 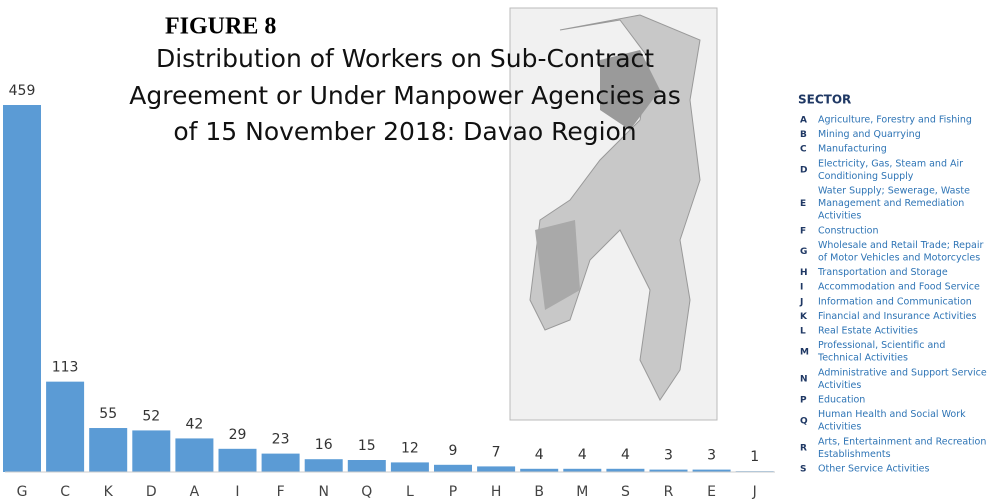 I want to click on x-tick-label: N, so click(x=323, y=492).